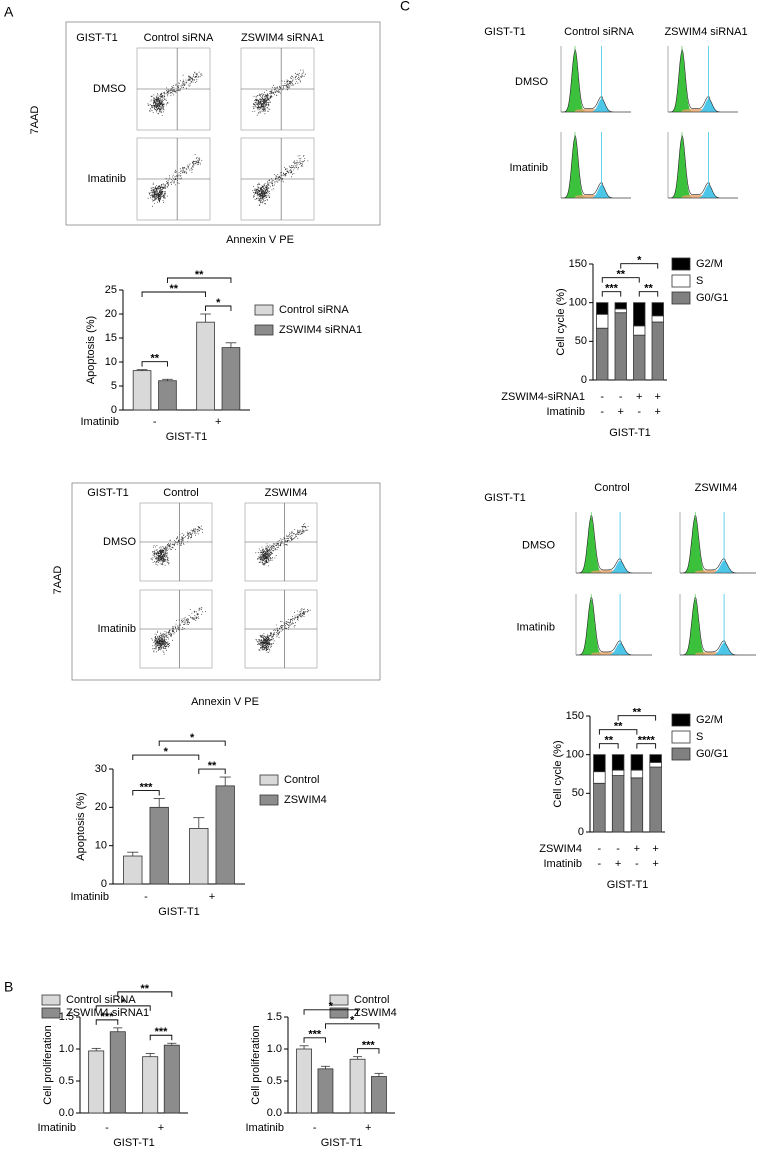  Describe the element at coordinates (9, 12) in the screenshot. I see `panel-label: A` at that location.